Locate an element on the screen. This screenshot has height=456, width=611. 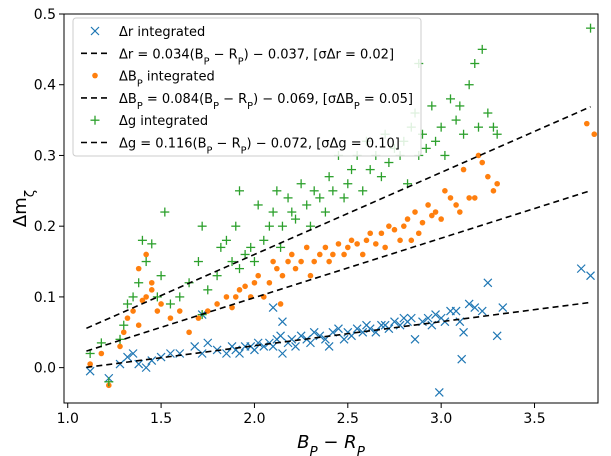
legend-label: ΔBP​ integrated is located at coordinates (167, 80).